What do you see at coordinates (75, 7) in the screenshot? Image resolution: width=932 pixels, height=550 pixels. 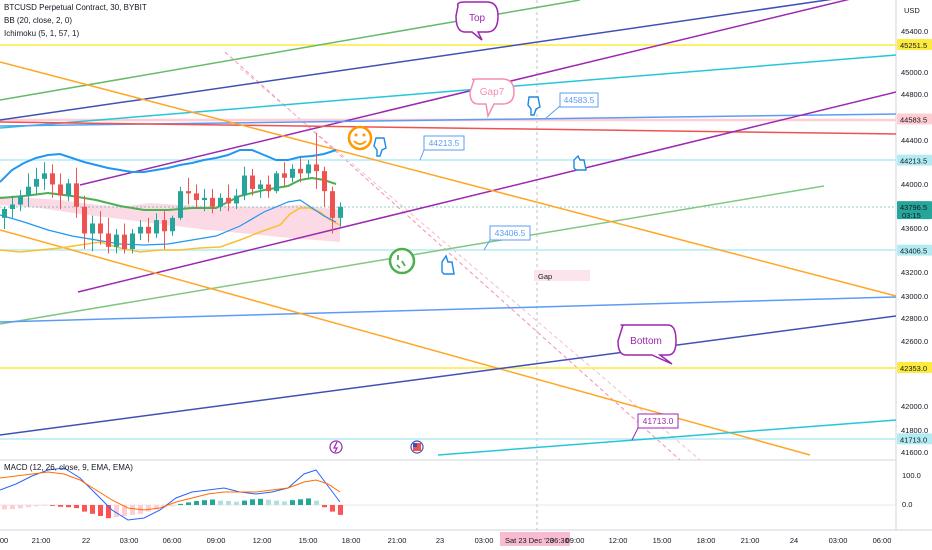 I see `symbol-legend: BTCUSD Perpetual Contract, 30, BYBIT` at bounding box center [75, 7].